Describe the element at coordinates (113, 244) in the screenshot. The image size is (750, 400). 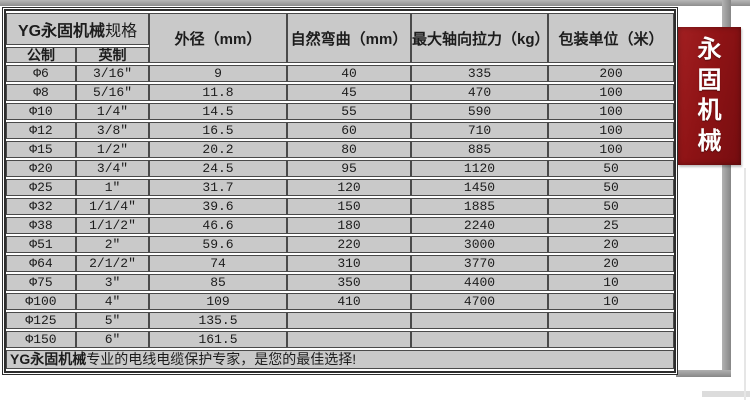
I see `cell-imperial: 2″` at that location.